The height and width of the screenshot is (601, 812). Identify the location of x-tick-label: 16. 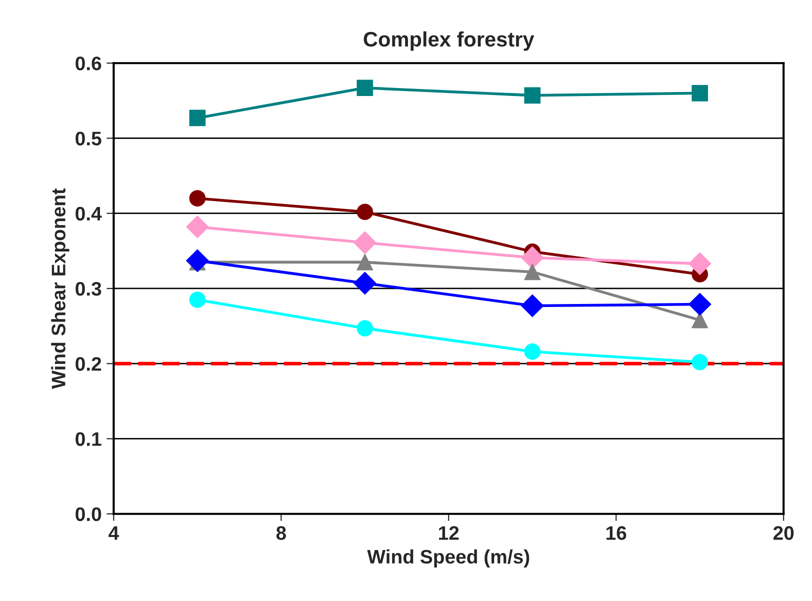
(616, 533).